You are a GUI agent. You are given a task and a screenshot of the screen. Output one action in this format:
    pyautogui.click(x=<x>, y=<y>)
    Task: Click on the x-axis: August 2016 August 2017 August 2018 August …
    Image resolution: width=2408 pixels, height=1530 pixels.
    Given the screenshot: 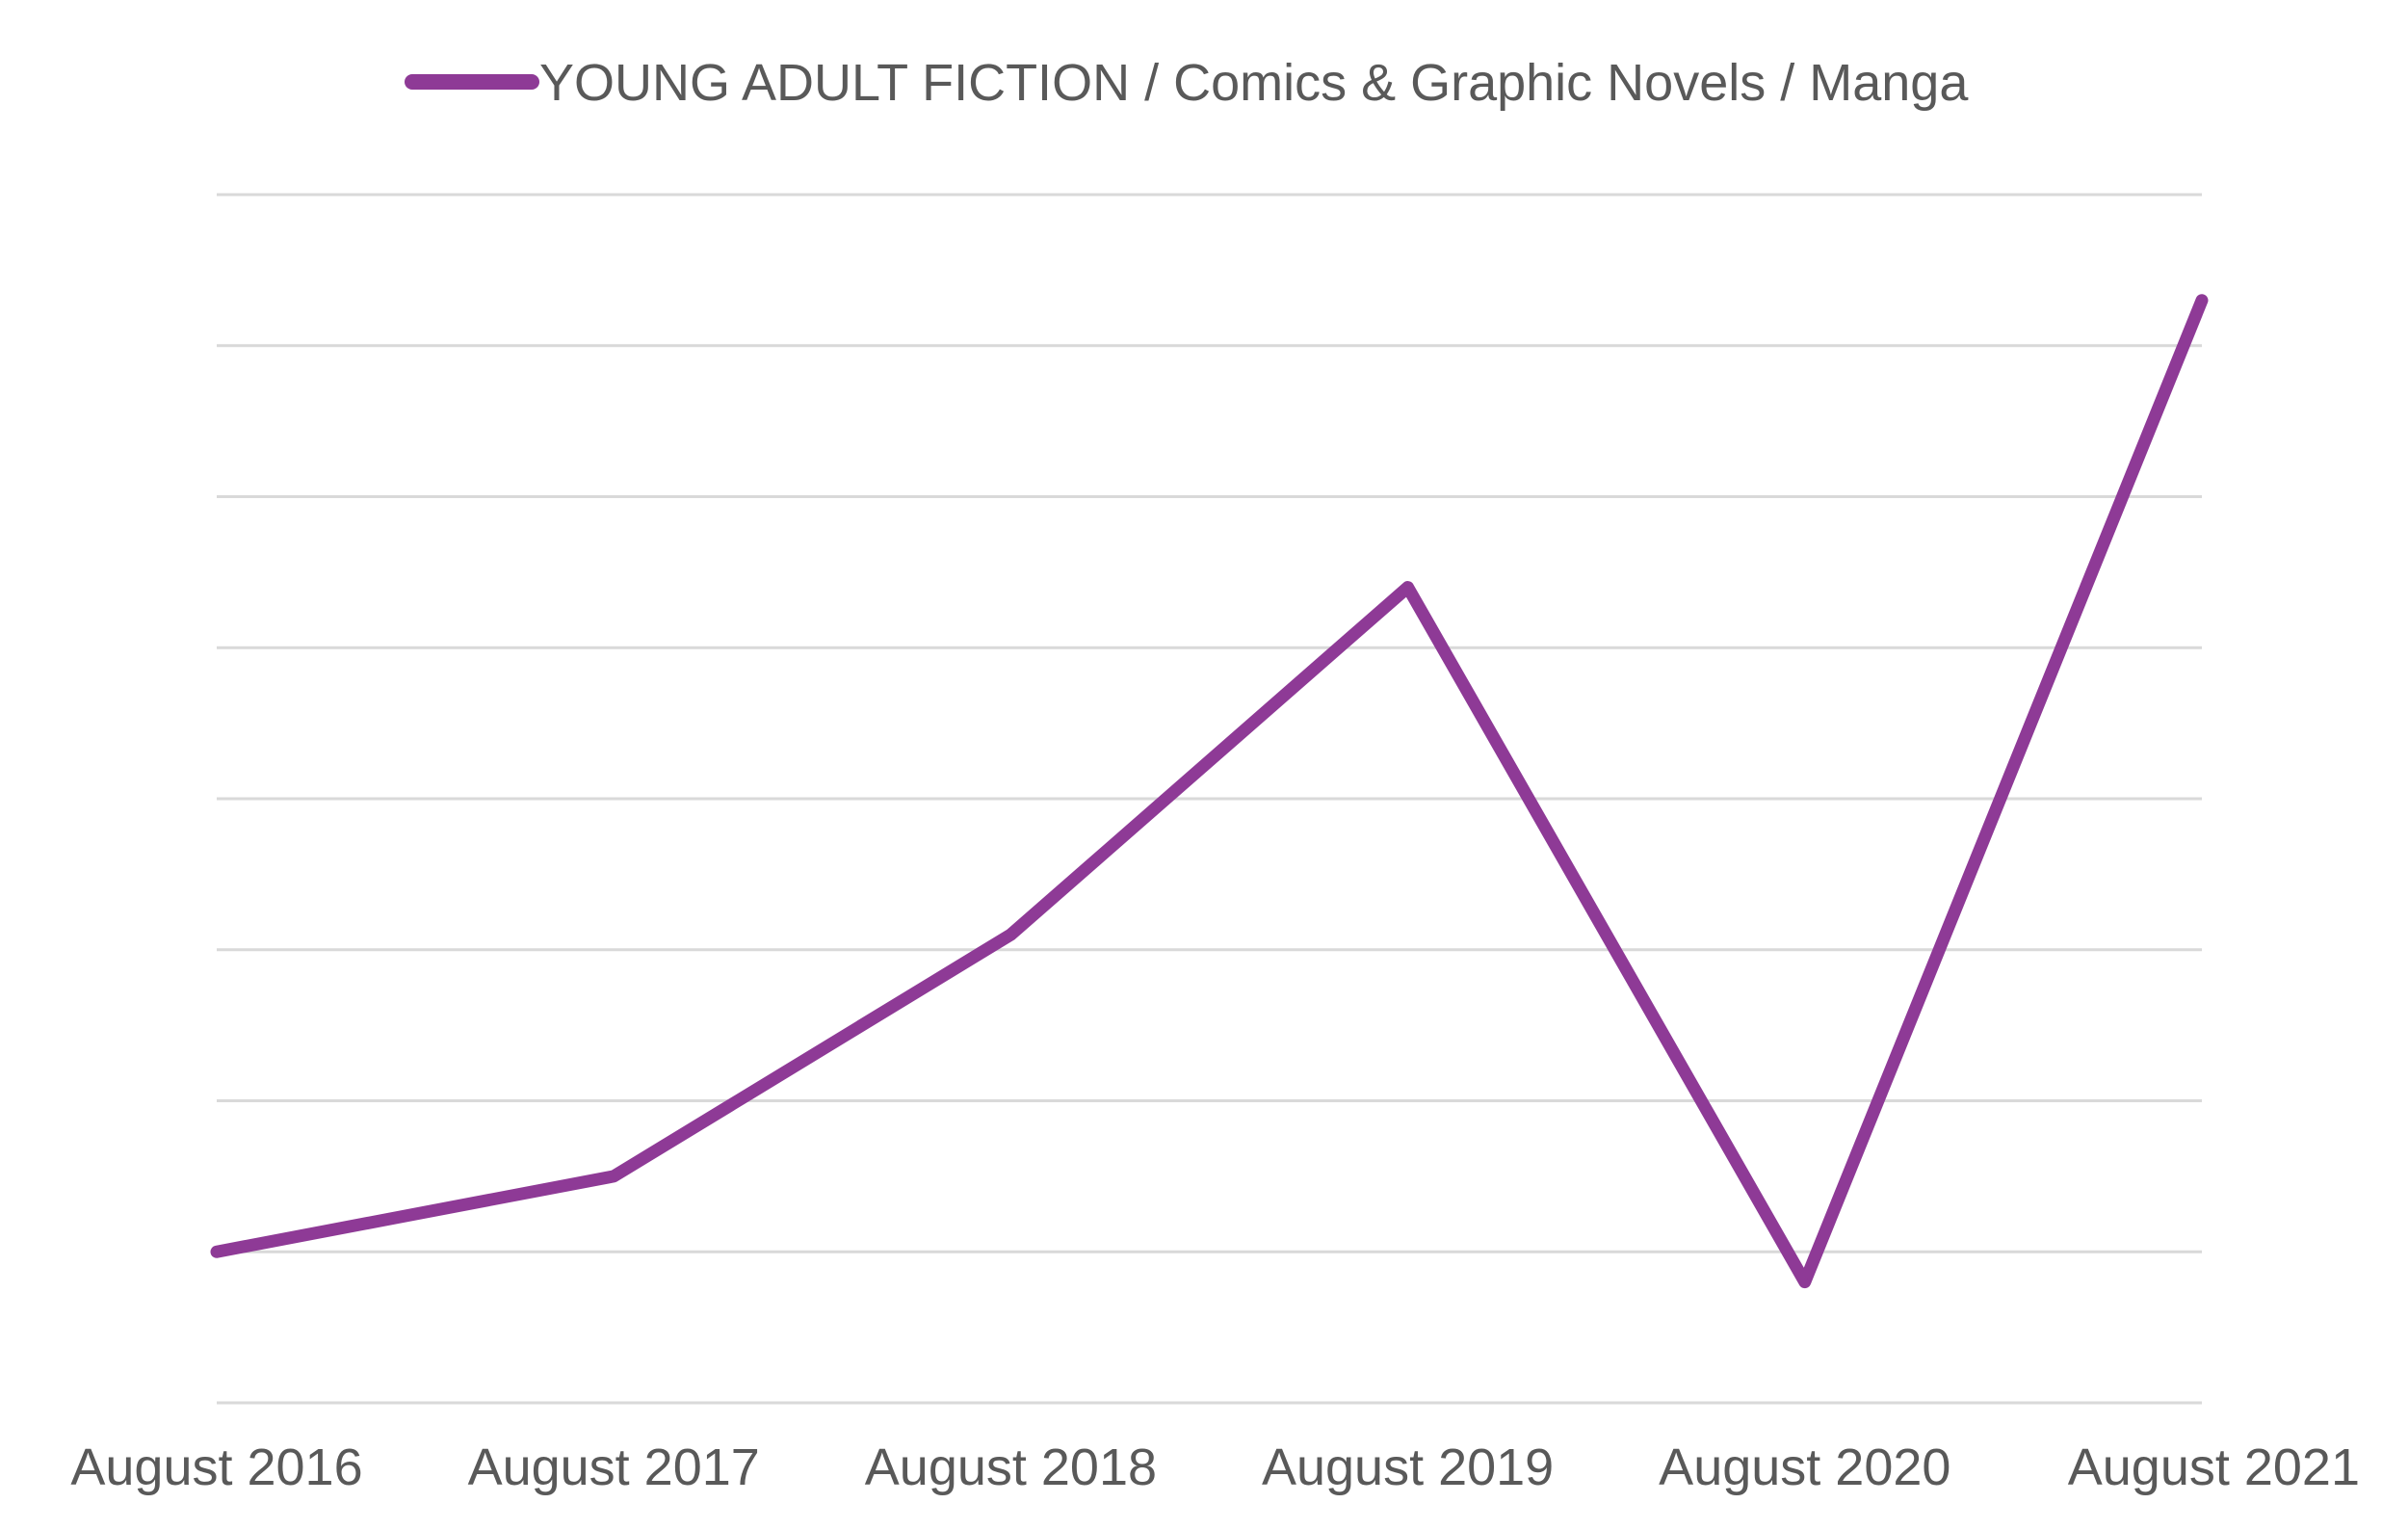 What is the action you would take?
    pyautogui.click(x=1215, y=1467)
    